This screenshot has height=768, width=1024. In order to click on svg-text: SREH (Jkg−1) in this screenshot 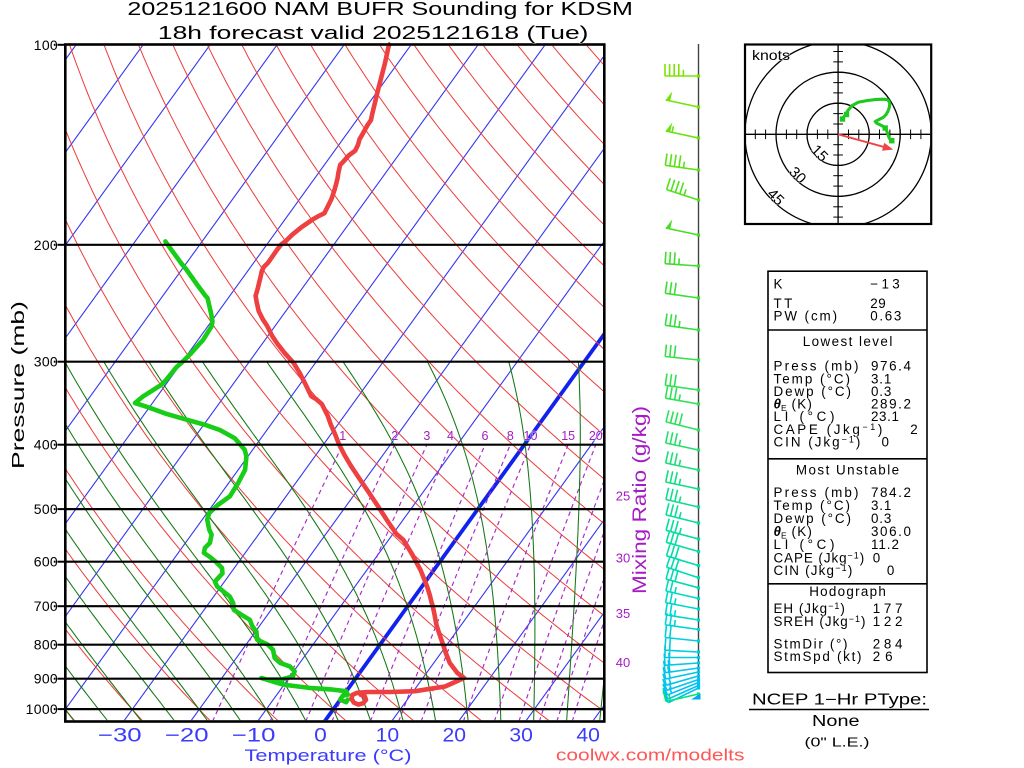, I will do `click(820, 621)`.